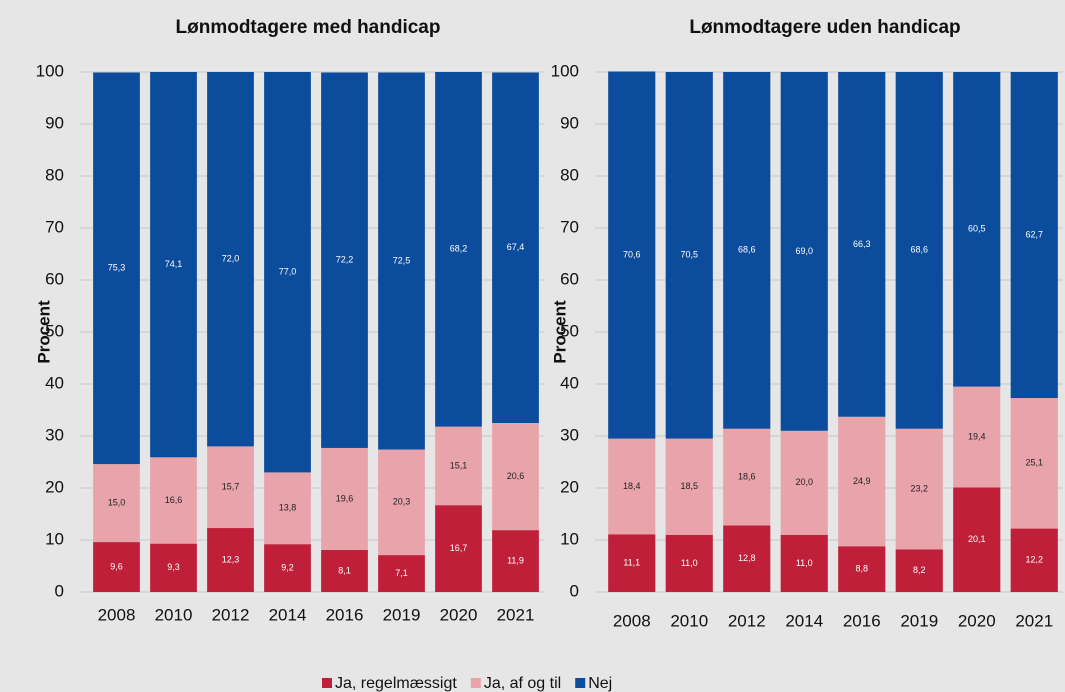 The height and width of the screenshot is (692, 1065). What do you see at coordinates (632, 620) in the screenshot?
I see `x-tick-label: 2008` at bounding box center [632, 620].